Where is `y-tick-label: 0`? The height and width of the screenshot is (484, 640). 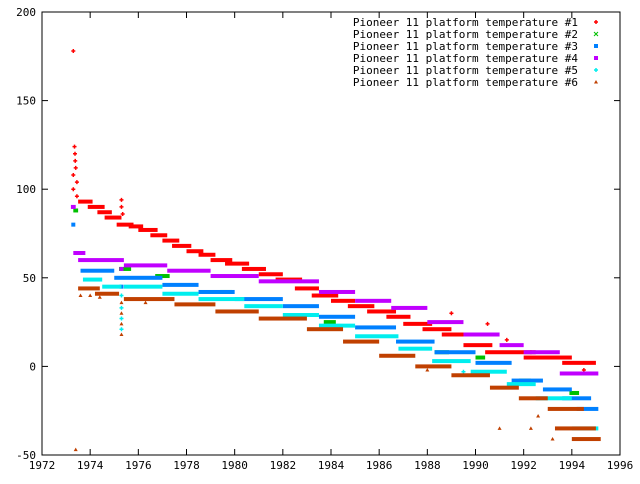
y-tick-label: 0 is located at coordinates (32, 366).